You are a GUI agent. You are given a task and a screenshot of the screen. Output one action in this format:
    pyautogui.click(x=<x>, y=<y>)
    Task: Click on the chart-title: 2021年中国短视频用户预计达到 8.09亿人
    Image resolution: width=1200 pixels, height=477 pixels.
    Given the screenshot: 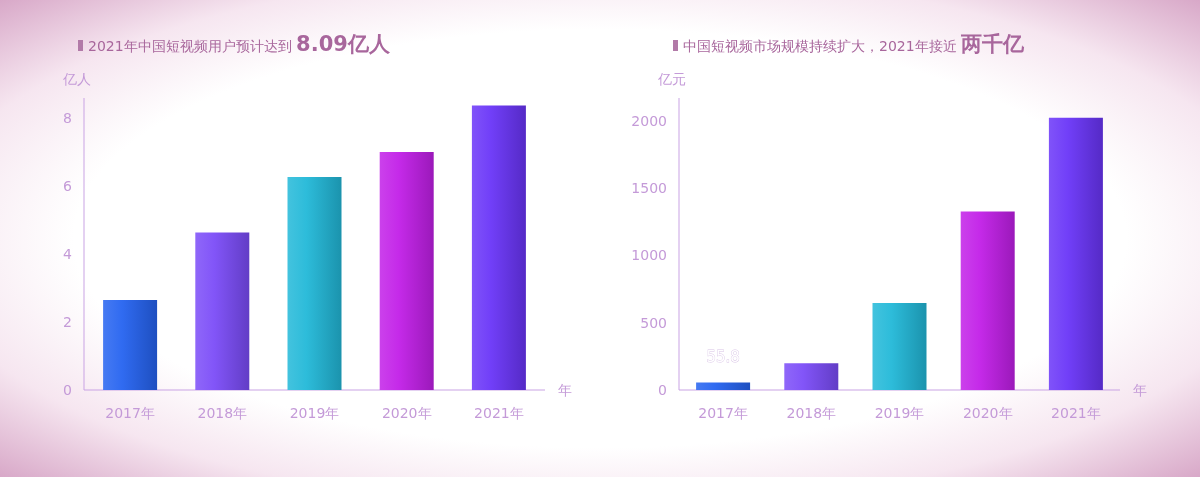 What is the action you would take?
    pyautogui.click(x=239, y=44)
    